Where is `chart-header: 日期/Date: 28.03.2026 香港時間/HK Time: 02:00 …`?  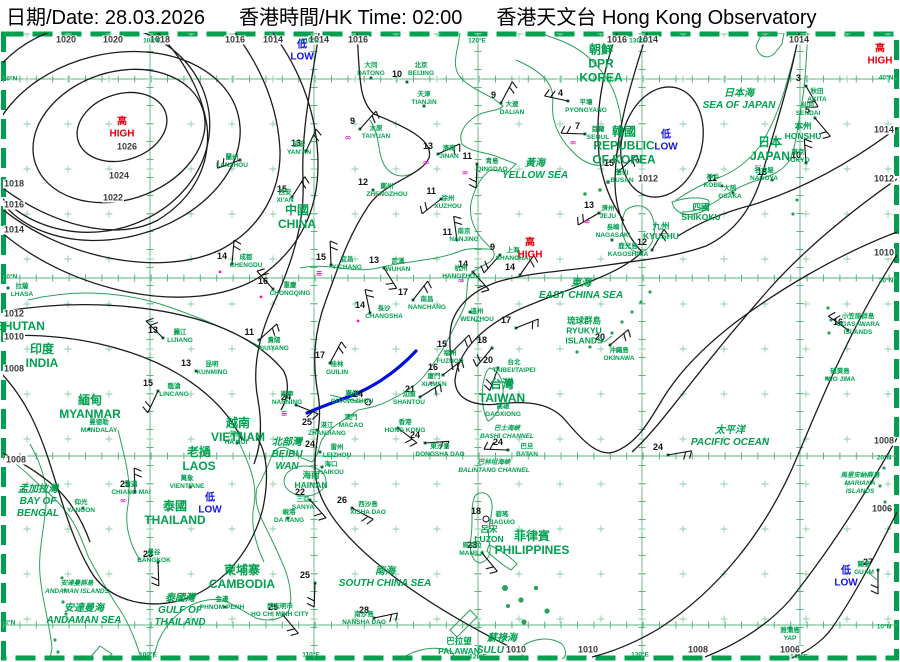
chart-header: 日期/Date: 28.03.2026 香港時間/HK Time: 02:00 … is located at coordinates (450, 15).